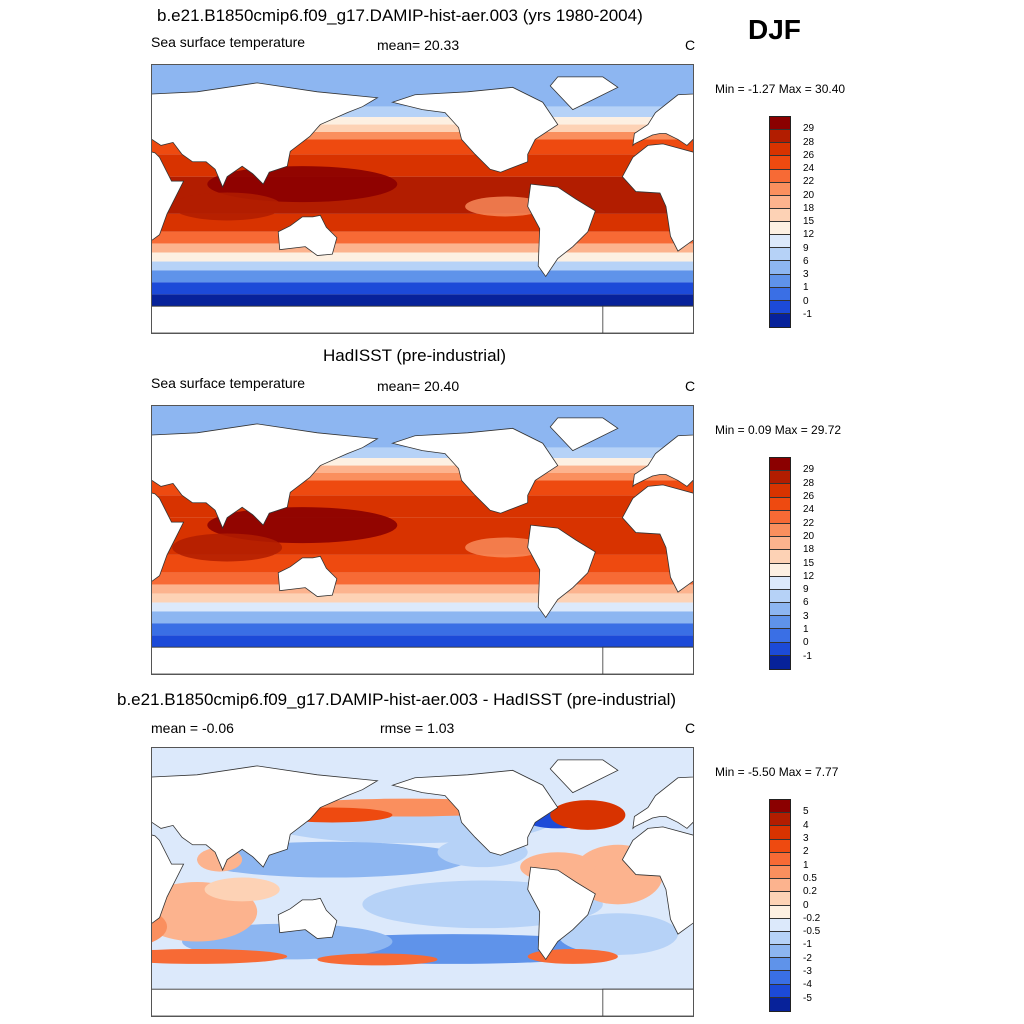 This screenshot has height=1024, width=1024. Describe the element at coordinates (418, 45) in the screenshot. I see `mean-label: mean= 20.33` at that location.